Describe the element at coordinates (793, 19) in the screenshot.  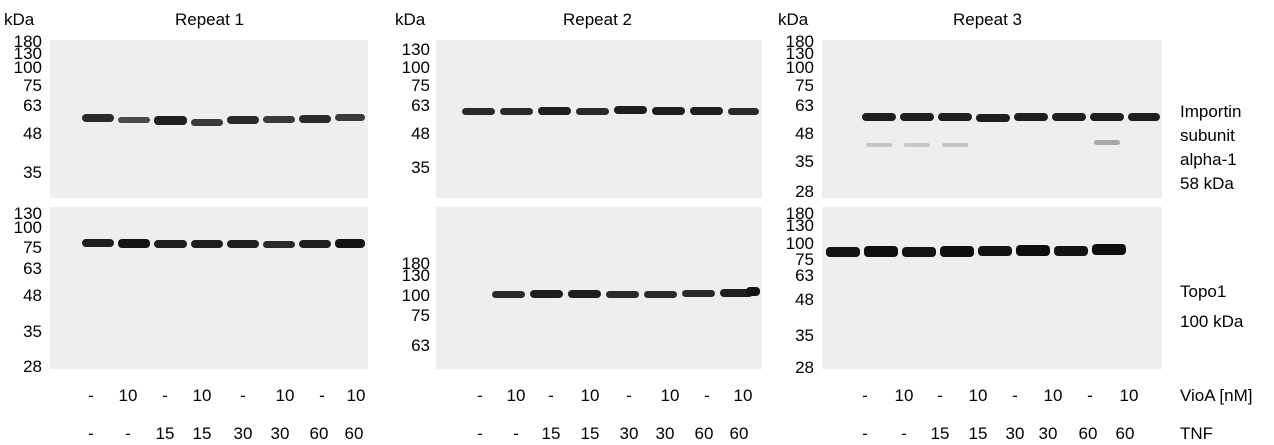
I see `kda-label-3: kDa` at that location.